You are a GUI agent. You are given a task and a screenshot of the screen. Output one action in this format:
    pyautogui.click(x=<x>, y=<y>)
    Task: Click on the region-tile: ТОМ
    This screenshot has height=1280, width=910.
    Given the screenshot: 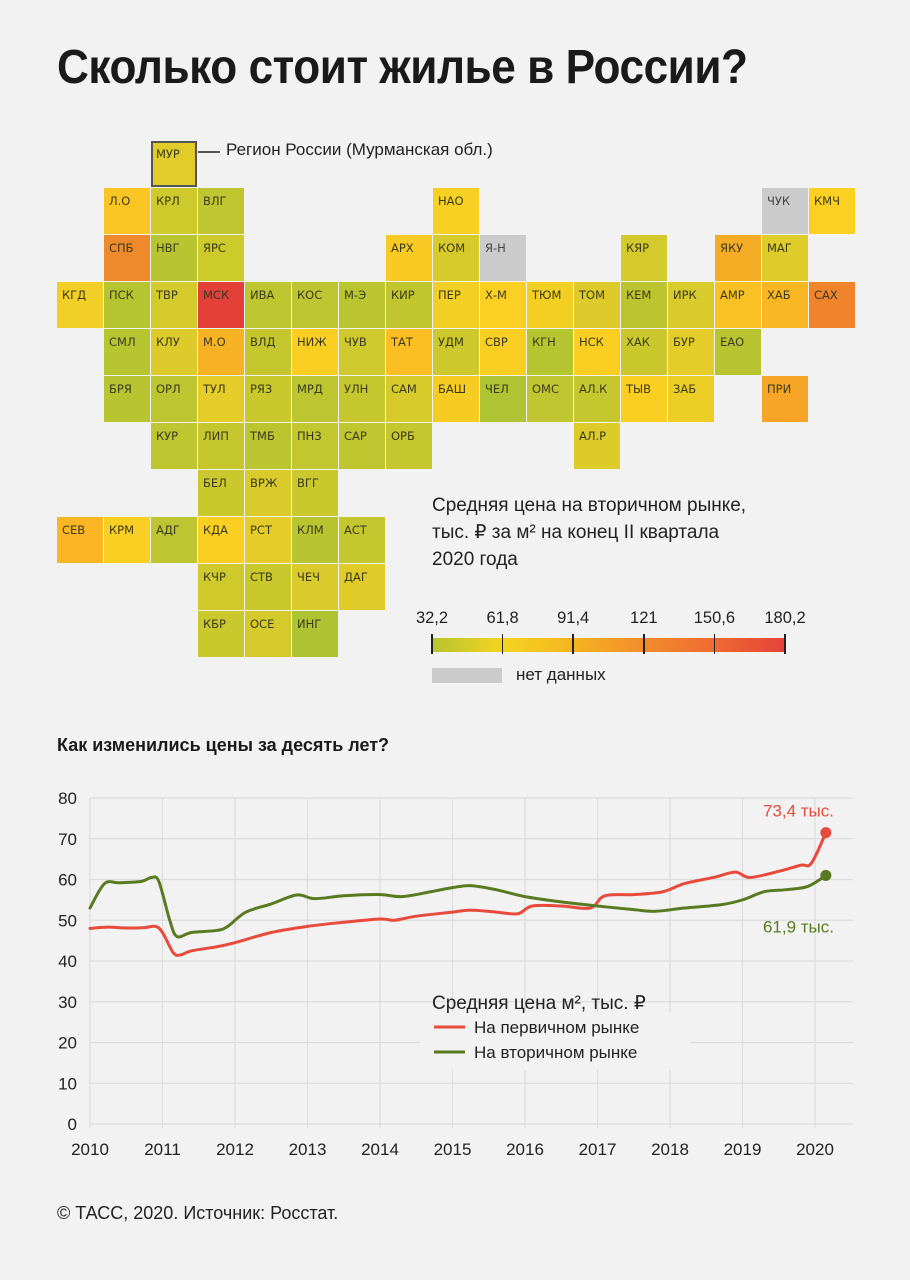 What is the action you would take?
    pyautogui.click(x=597, y=305)
    